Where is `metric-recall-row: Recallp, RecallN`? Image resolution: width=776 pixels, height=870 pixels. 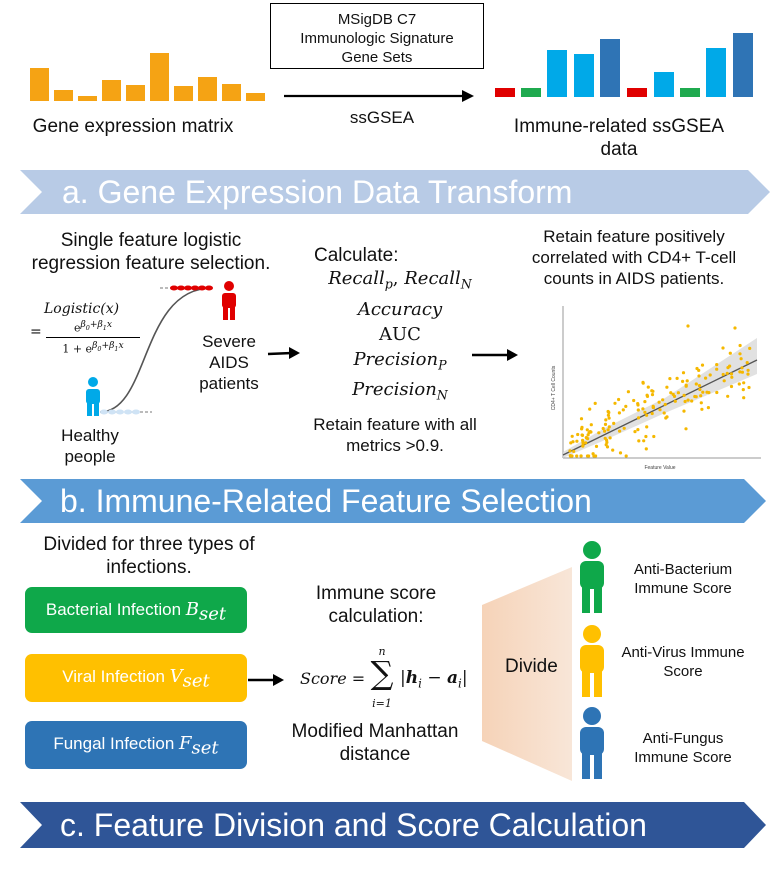 metric-recall-row: Recallp, RecallN is located at coordinates (400, 280).